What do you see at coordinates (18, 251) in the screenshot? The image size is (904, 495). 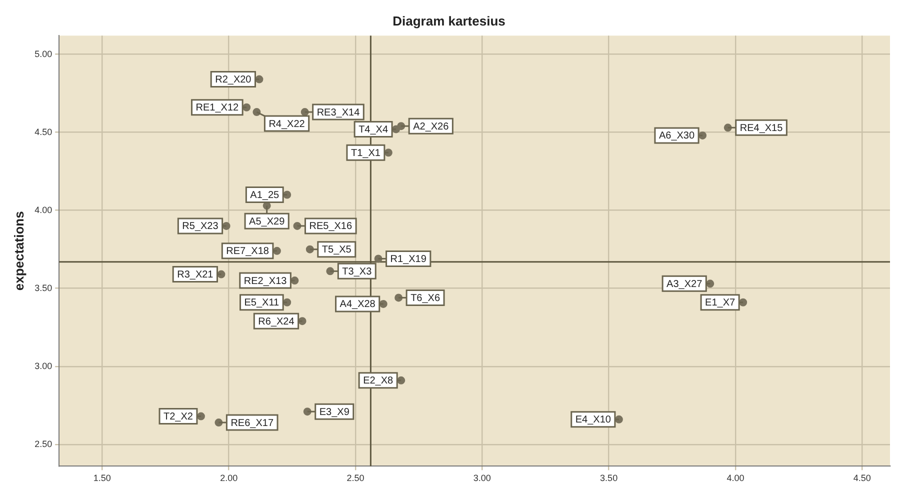 I see `y-axis-title: expectations` at bounding box center [18, 251].